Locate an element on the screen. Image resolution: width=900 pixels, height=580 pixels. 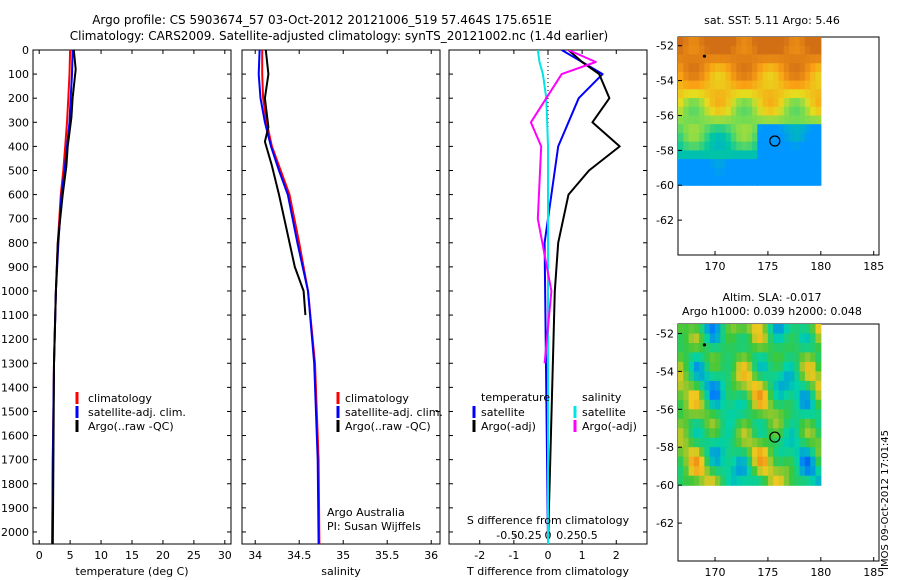
depth-tick-label: 1300 is located at coordinates (15, 363).